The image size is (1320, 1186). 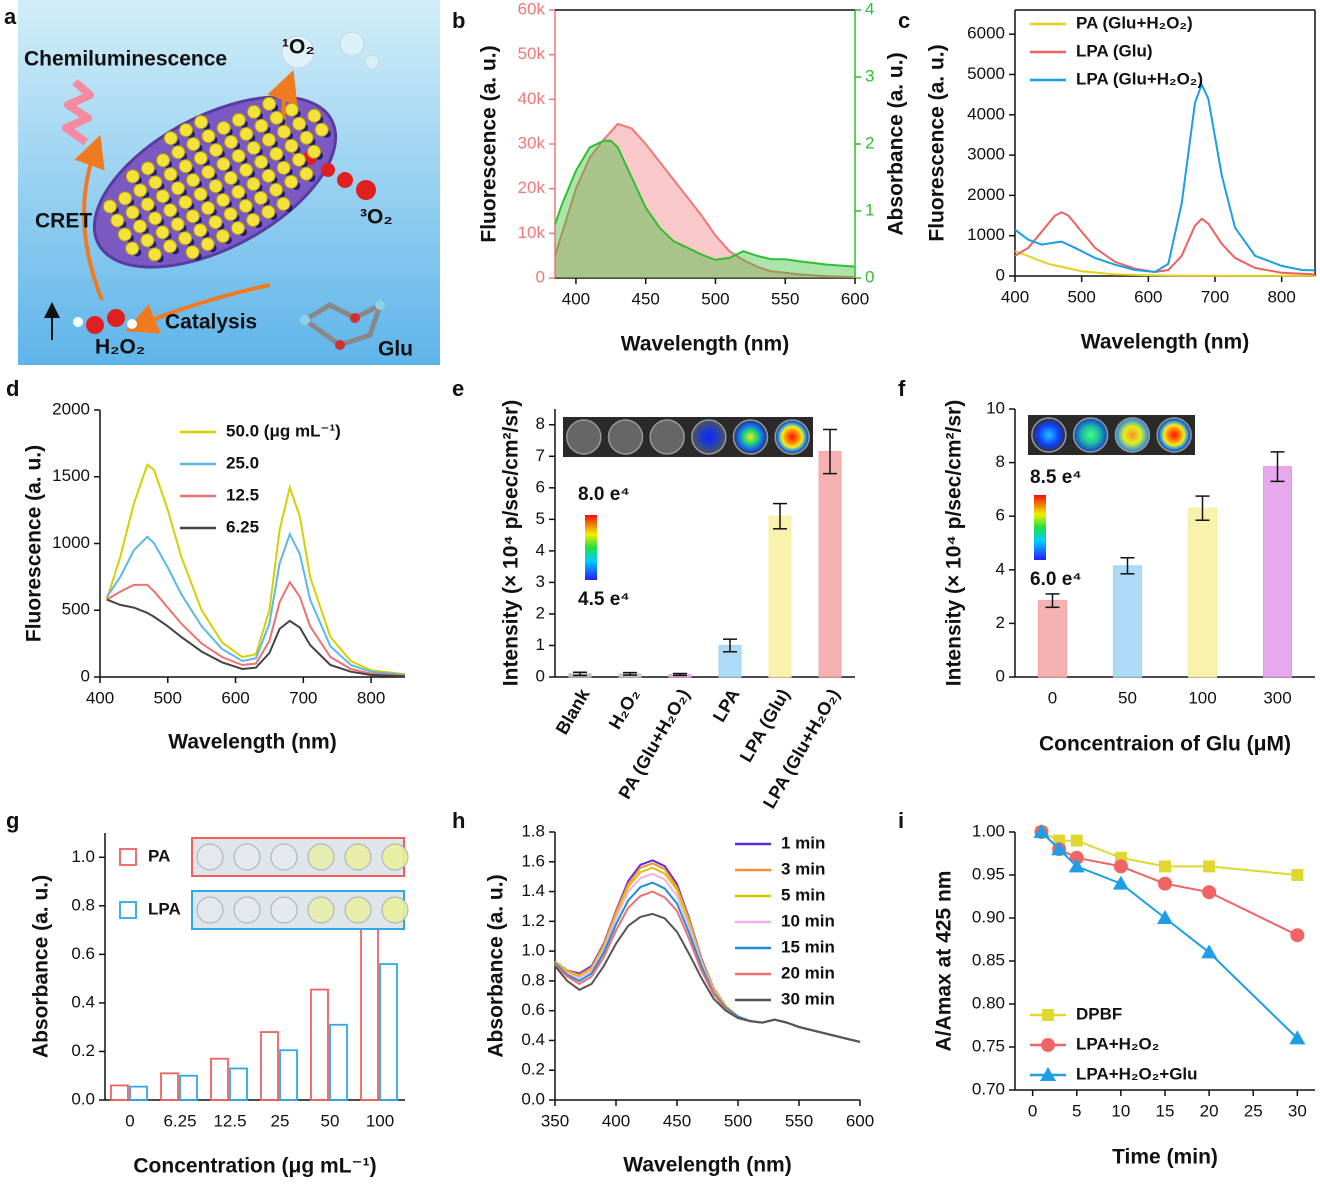 I want to click on legend-label: LPA, so click(x=164, y=908).